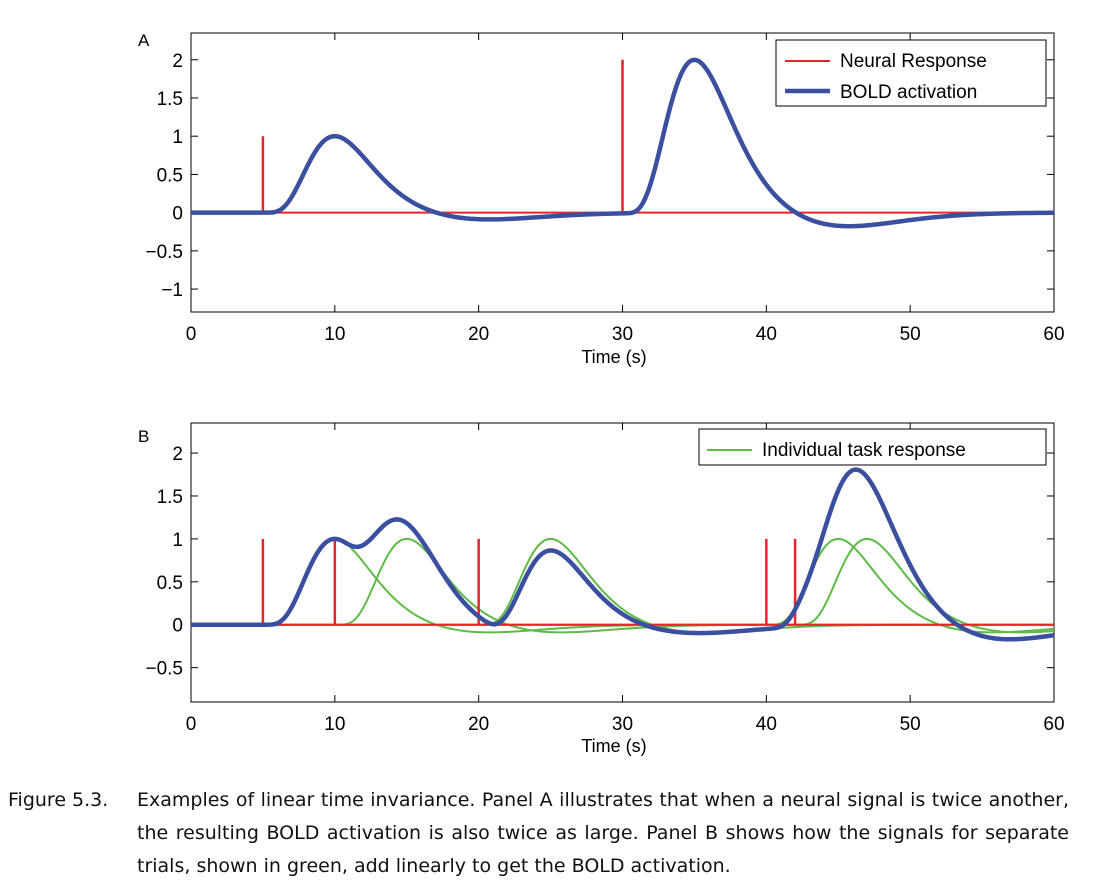 Image resolution: width=1096 pixels, height=891 pixels. I want to click on figure-label: Figure 5.3., so click(58, 800).